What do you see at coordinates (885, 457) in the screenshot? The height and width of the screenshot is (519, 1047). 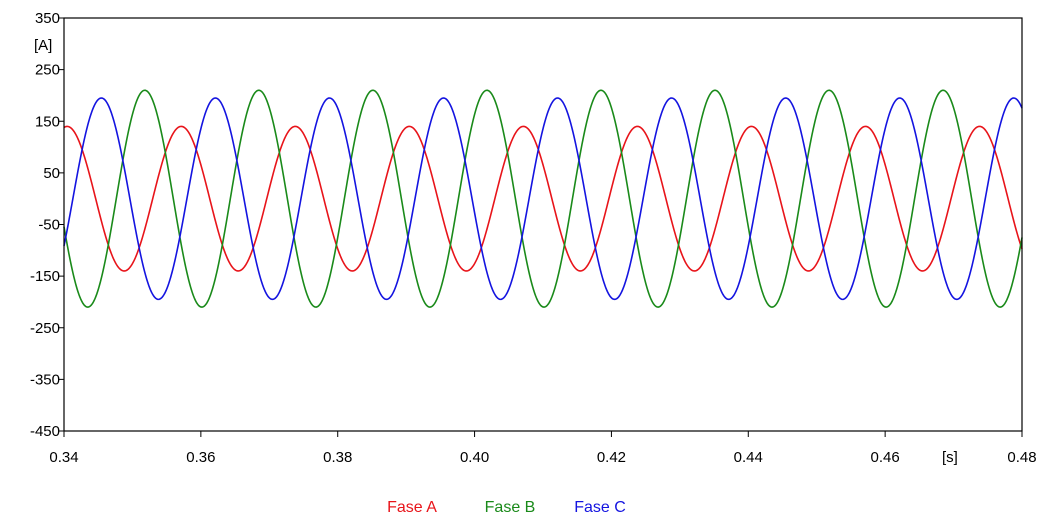 I see `x-tick-label: 0.46` at bounding box center [885, 457].